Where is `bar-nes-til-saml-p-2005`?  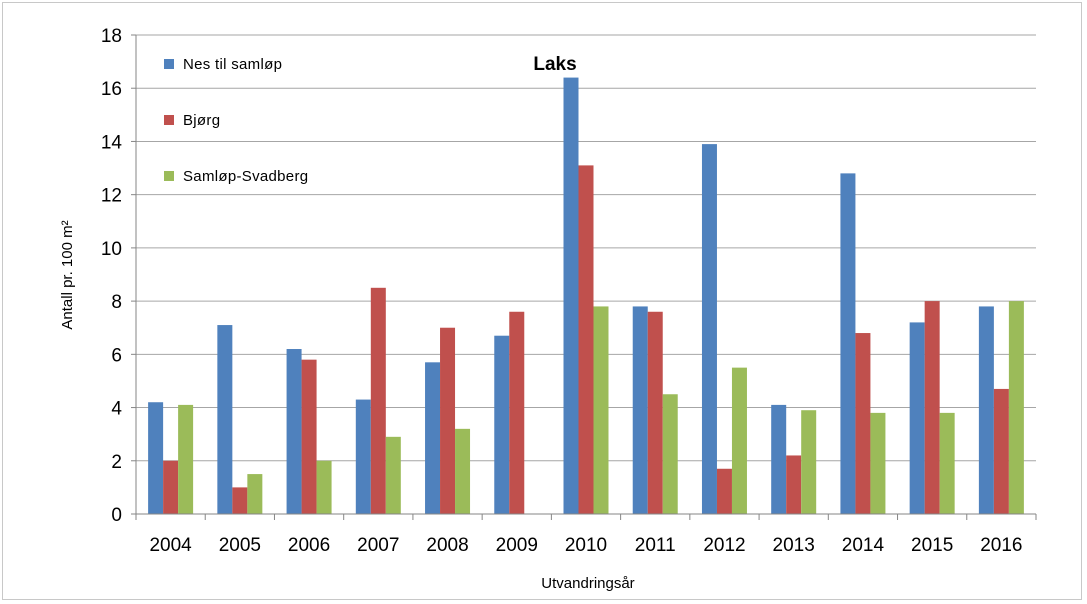 bar-nes-til-saml-p-2005 is located at coordinates (225, 419).